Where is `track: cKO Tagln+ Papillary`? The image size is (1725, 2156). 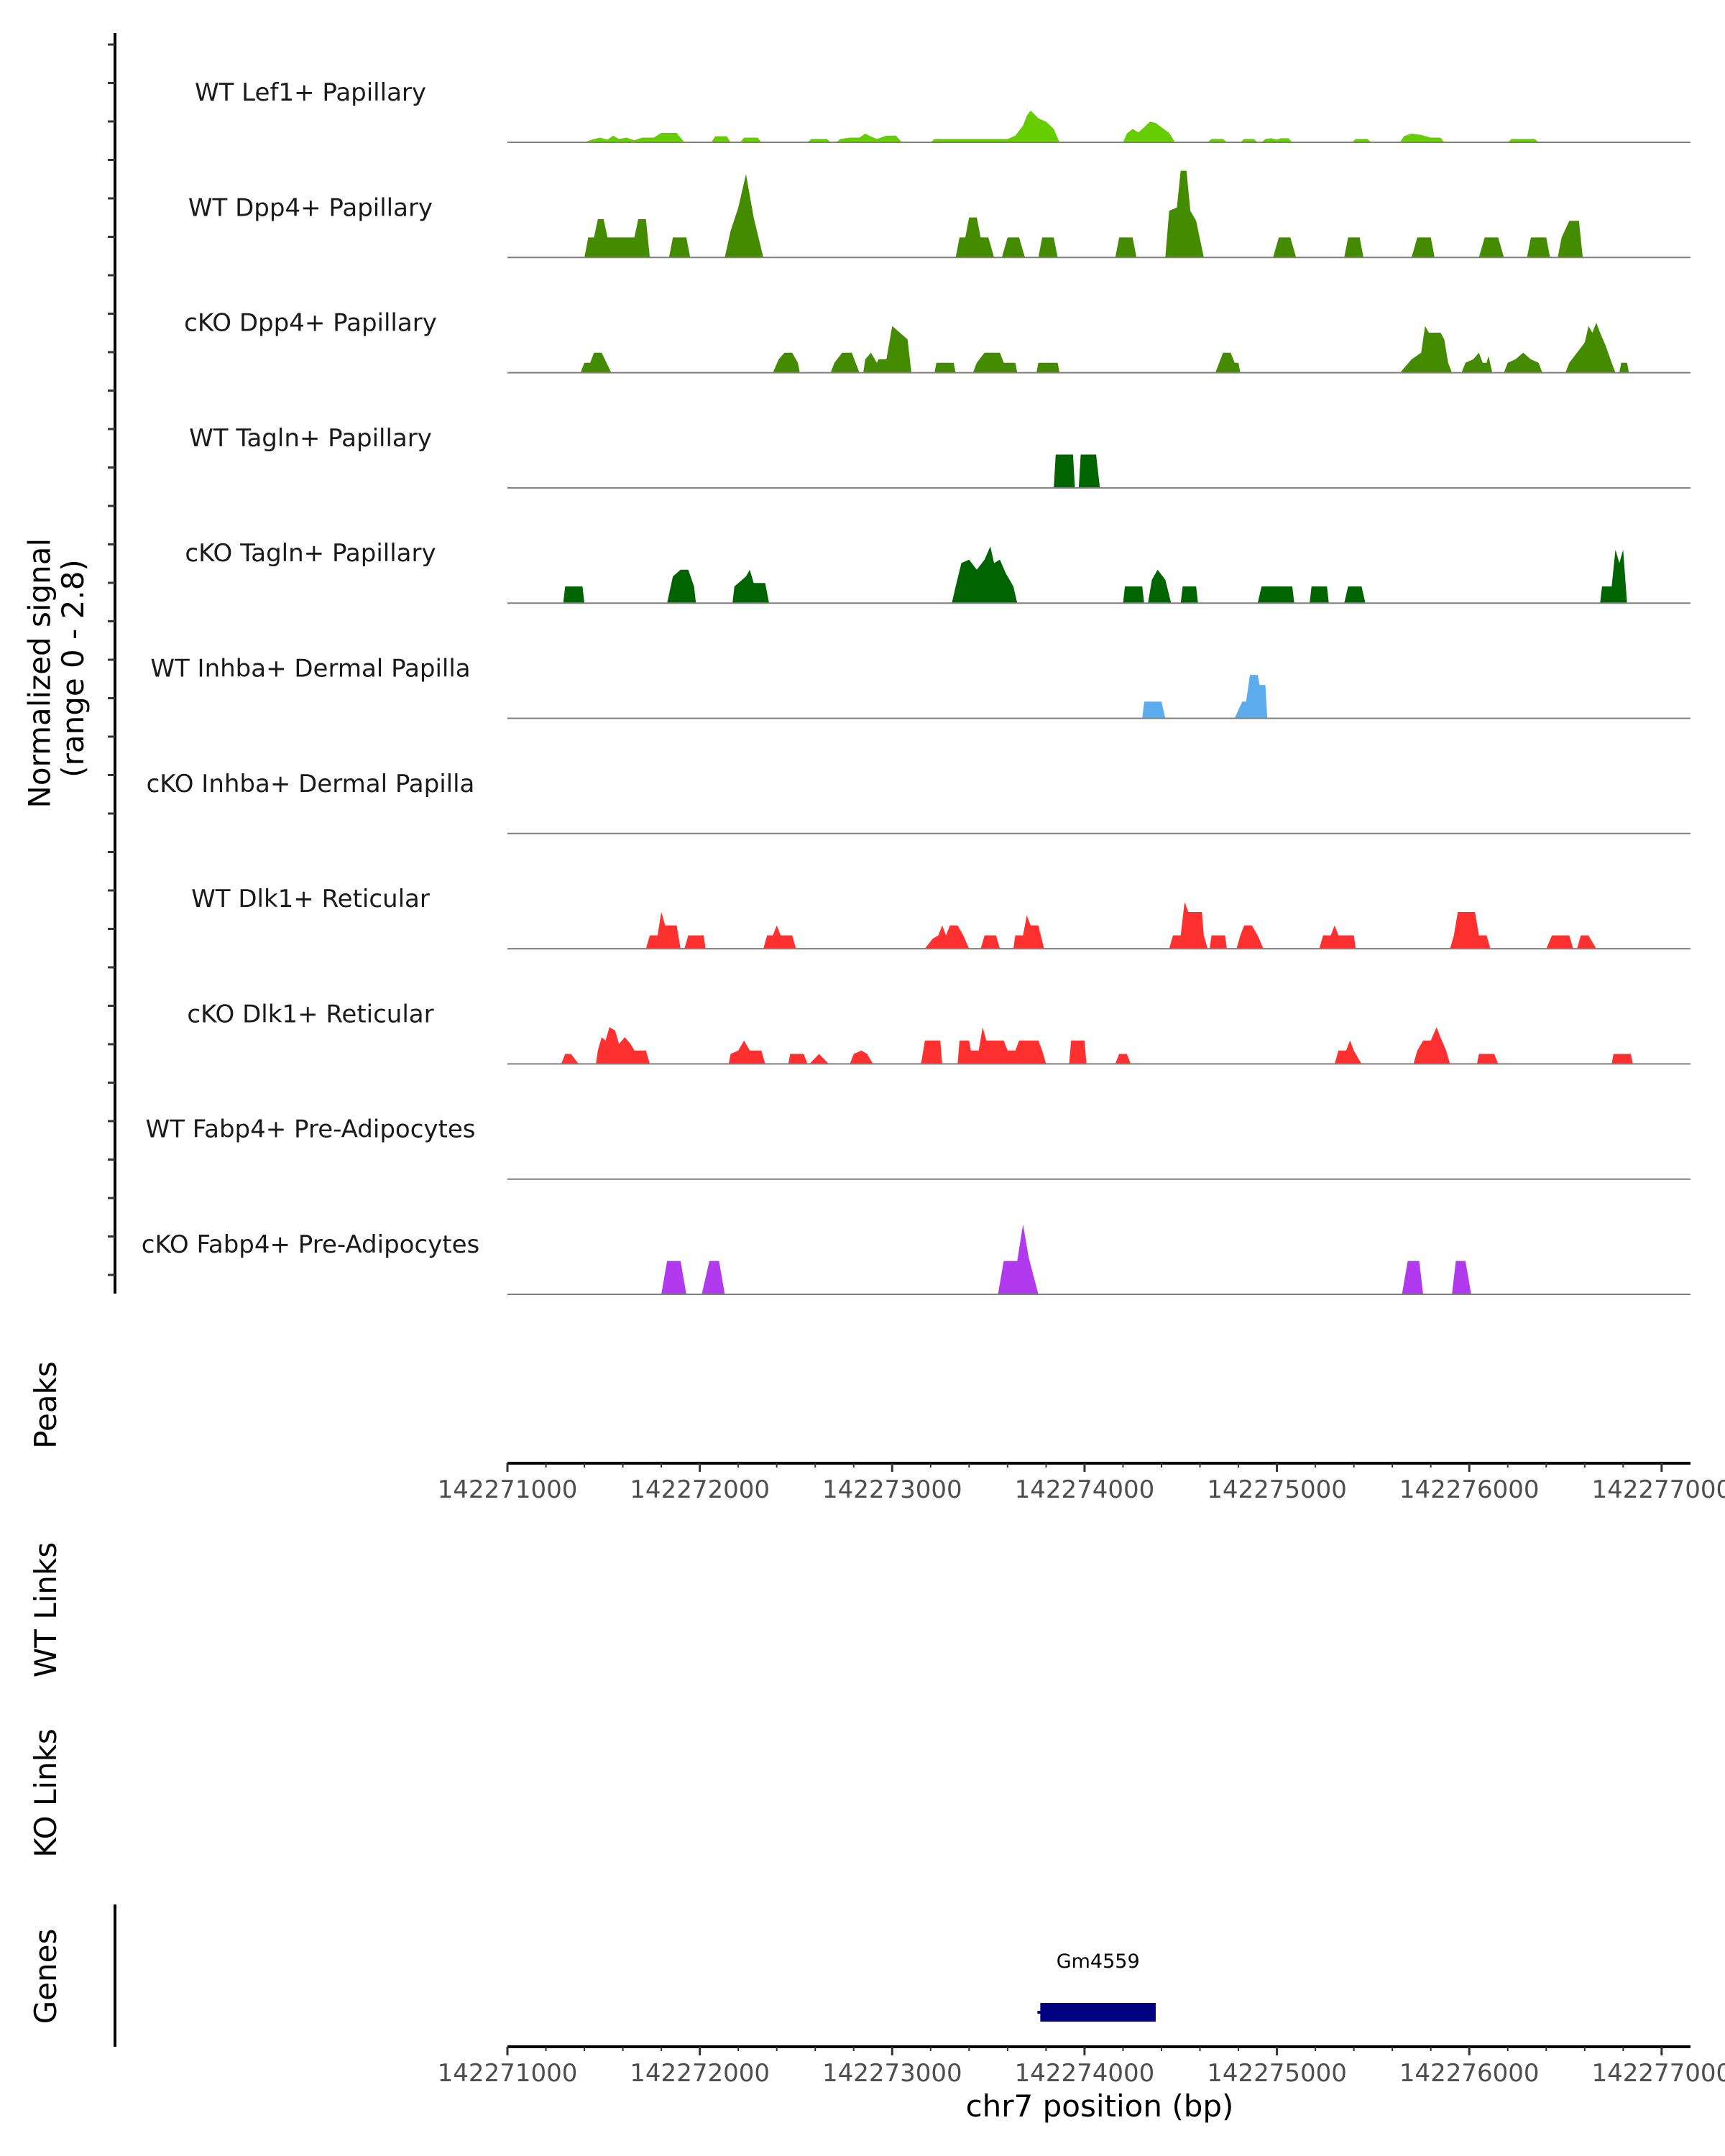
track: cKO Tagln+ Papillary is located at coordinates (937, 571).